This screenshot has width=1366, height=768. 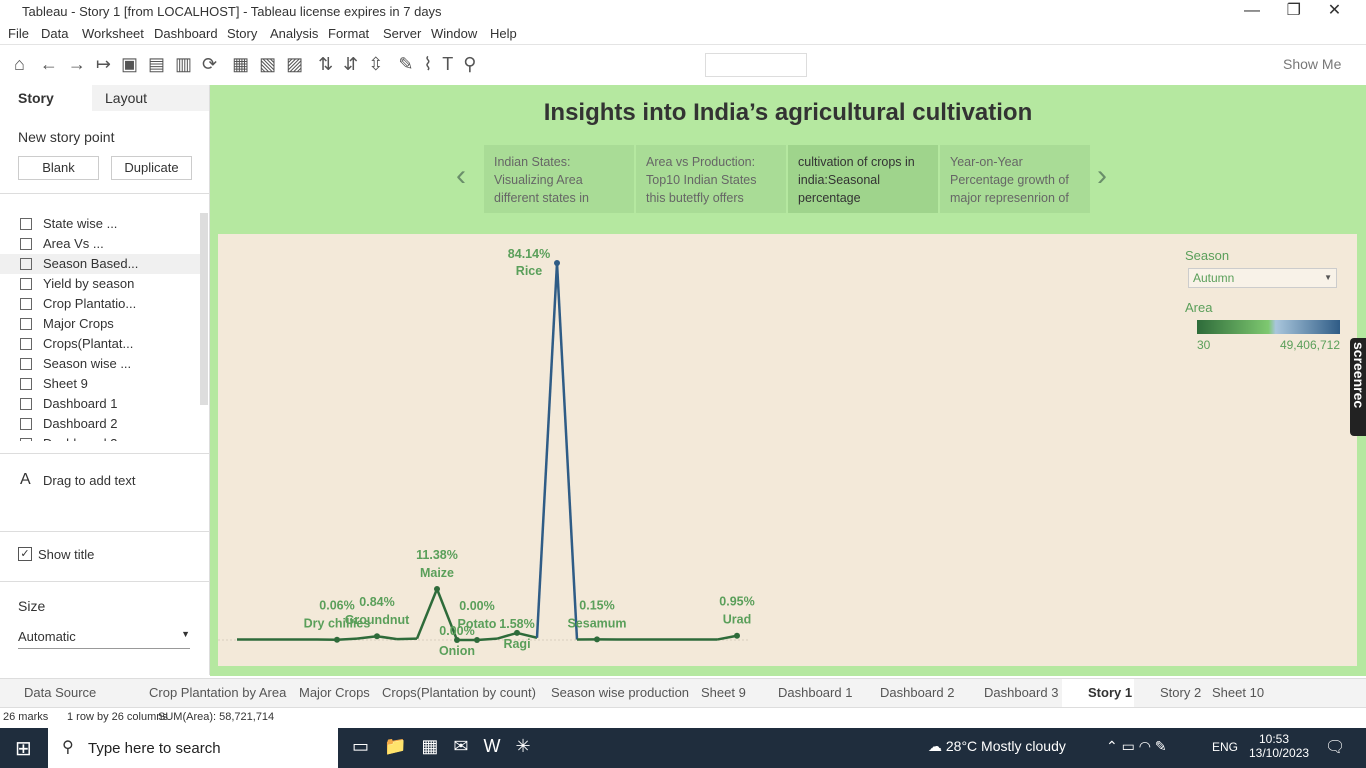 What do you see at coordinates (193, 748) in the screenshot?
I see `search-box` at bounding box center [193, 748].